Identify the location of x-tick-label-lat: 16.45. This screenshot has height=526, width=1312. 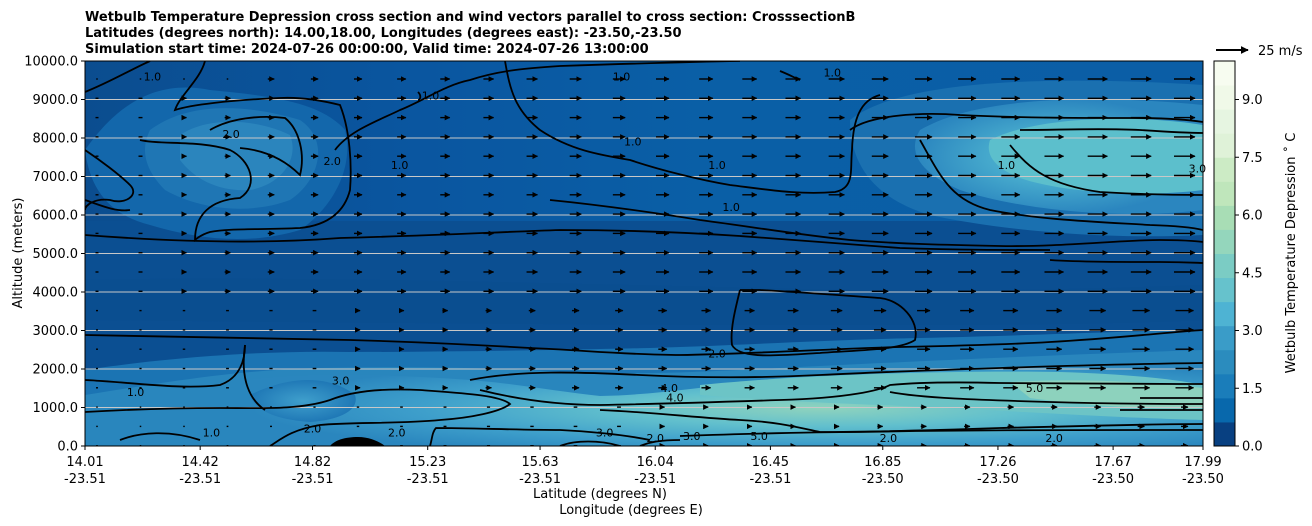
(770, 462).